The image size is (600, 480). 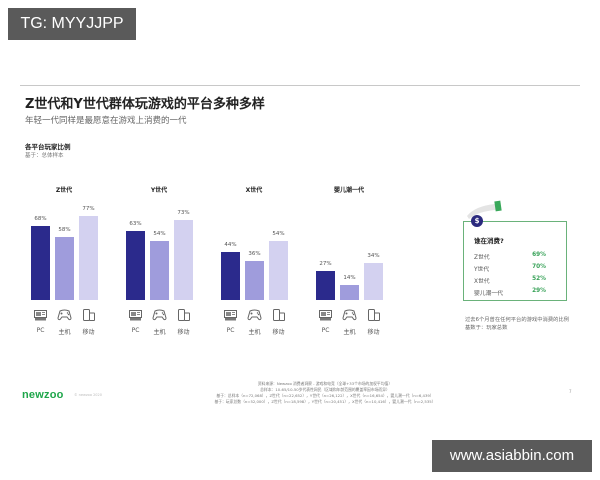 What do you see at coordinates (43, 395) in the screenshot?
I see `newzoo-logo: newzoo` at bounding box center [43, 395].